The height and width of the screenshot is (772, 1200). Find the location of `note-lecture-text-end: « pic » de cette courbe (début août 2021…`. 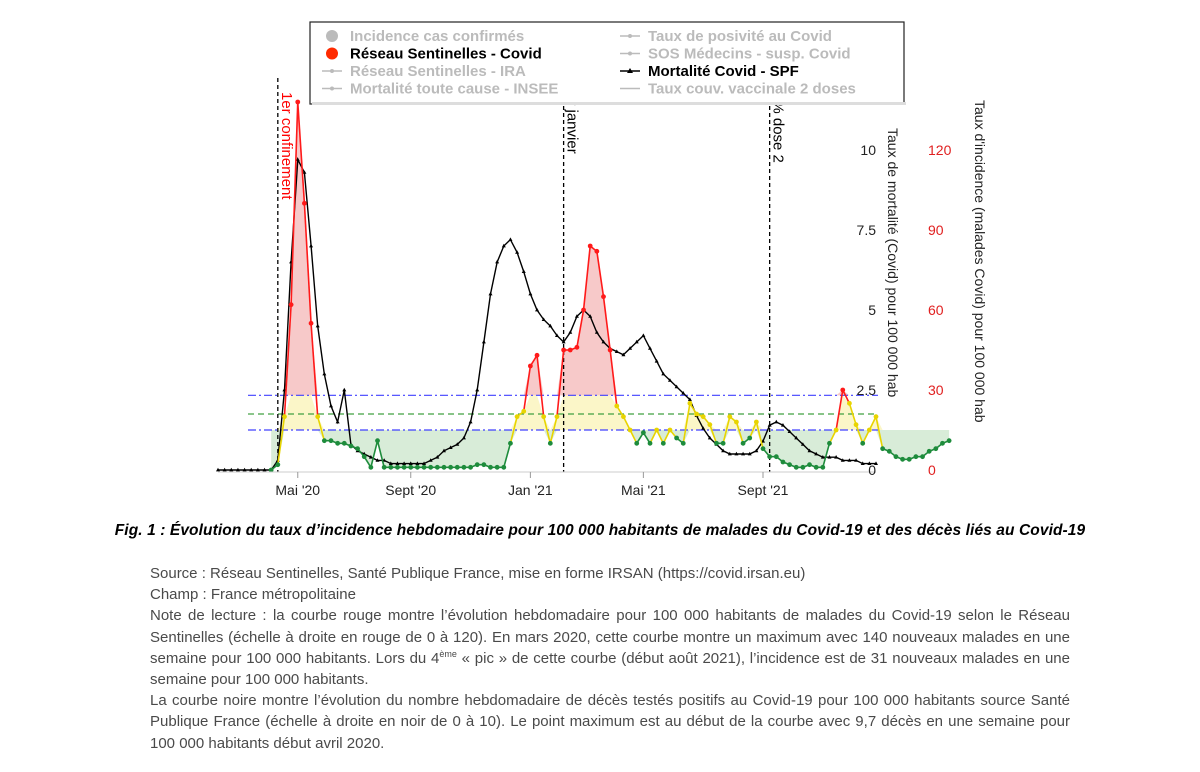

note-lecture-text-end: « pic » de cette courbe (début août 2021… is located at coordinates (610, 669).